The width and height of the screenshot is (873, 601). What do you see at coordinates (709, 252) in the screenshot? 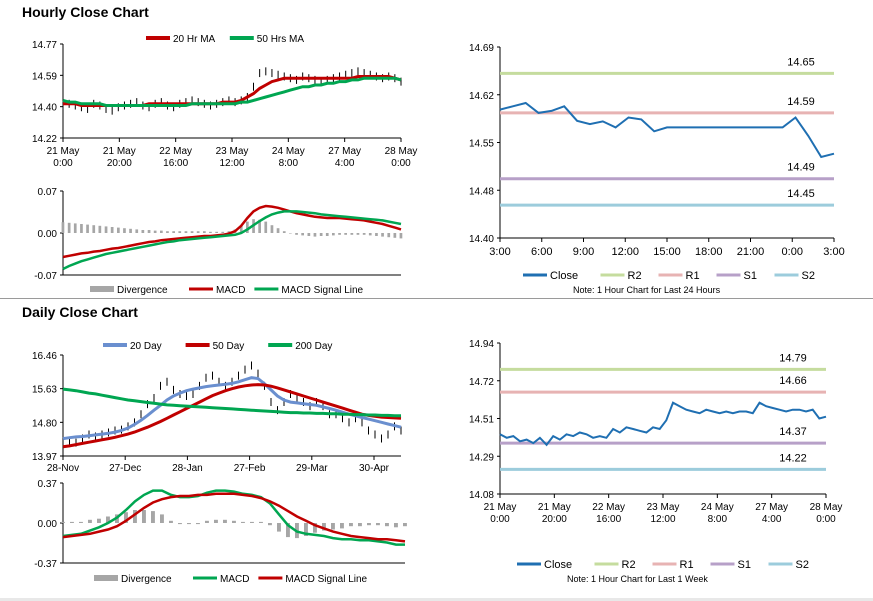
I see `hourly-levels-x-tick-label: 18:00` at bounding box center [709, 252].